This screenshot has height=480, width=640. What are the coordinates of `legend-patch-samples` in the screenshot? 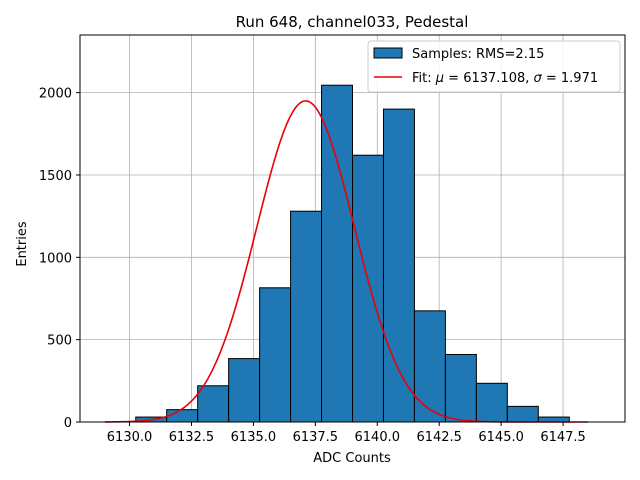 It's located at (388, 53).